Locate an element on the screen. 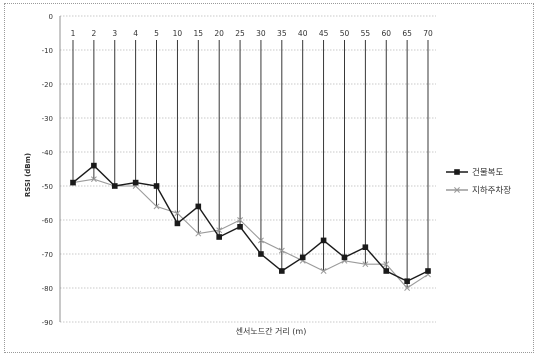  x-category-label: 65 is located at coordinates (407, 33).